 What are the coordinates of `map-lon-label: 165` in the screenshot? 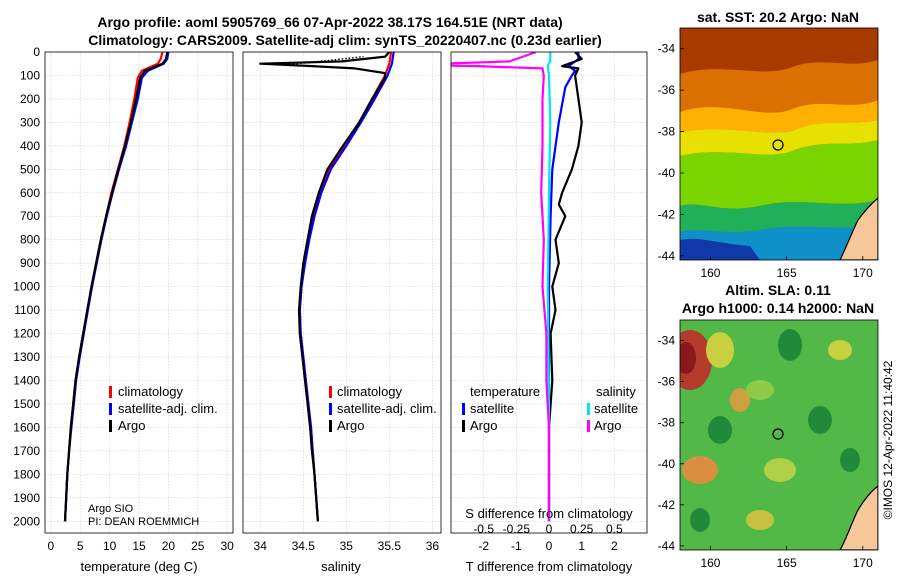 It's located at (787, 563).